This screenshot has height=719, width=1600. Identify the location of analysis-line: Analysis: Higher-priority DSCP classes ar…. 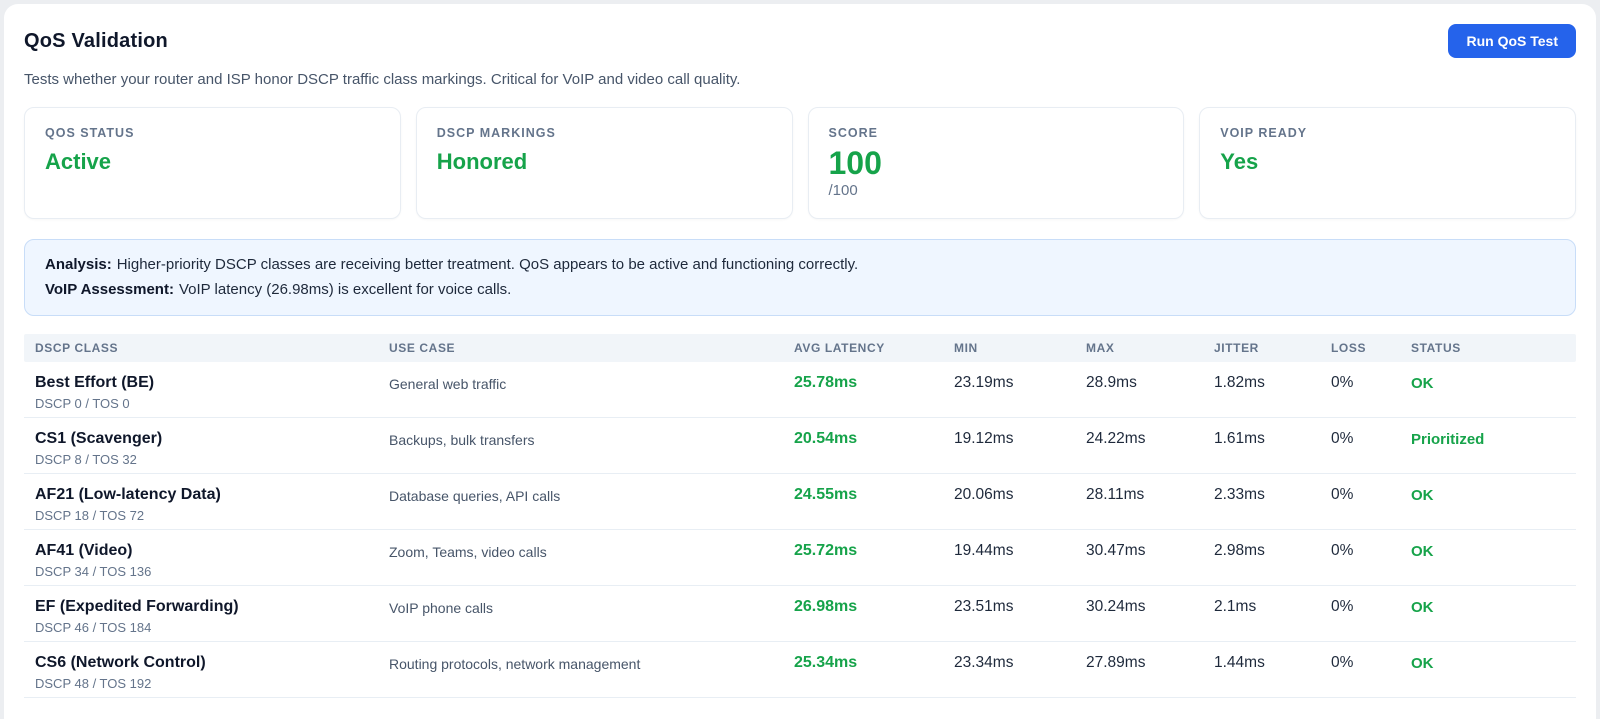
(800, 264).